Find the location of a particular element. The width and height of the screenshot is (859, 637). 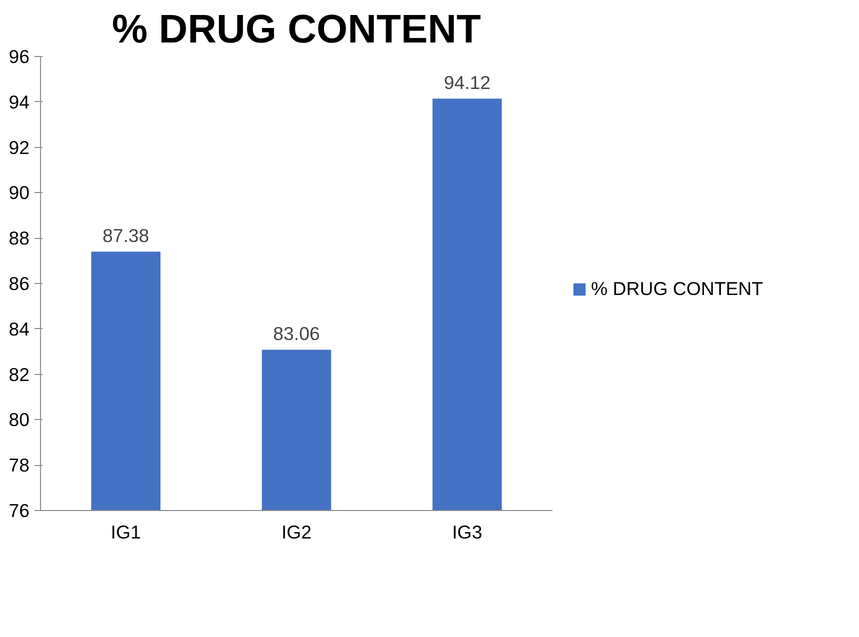

y-tick-label: 78 is located at coordinates (19, 465).